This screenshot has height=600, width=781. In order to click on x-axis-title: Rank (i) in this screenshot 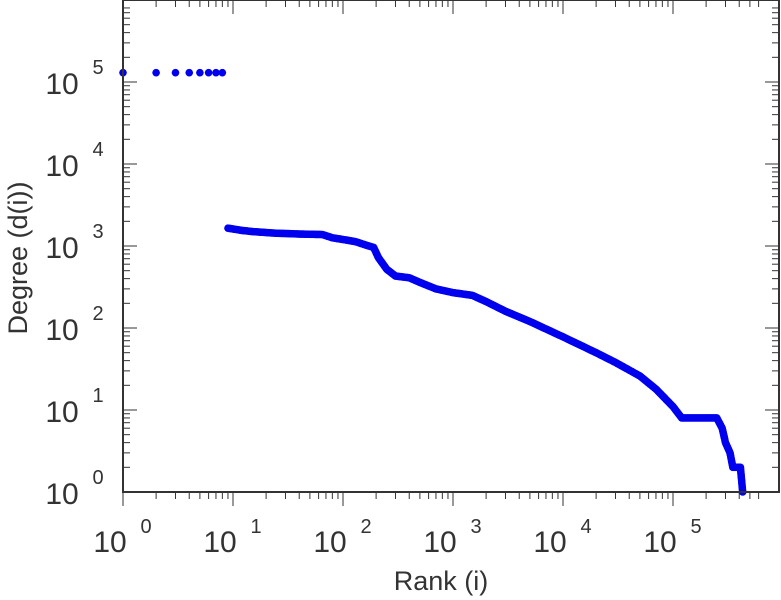, I will do `click(441, 581)`.